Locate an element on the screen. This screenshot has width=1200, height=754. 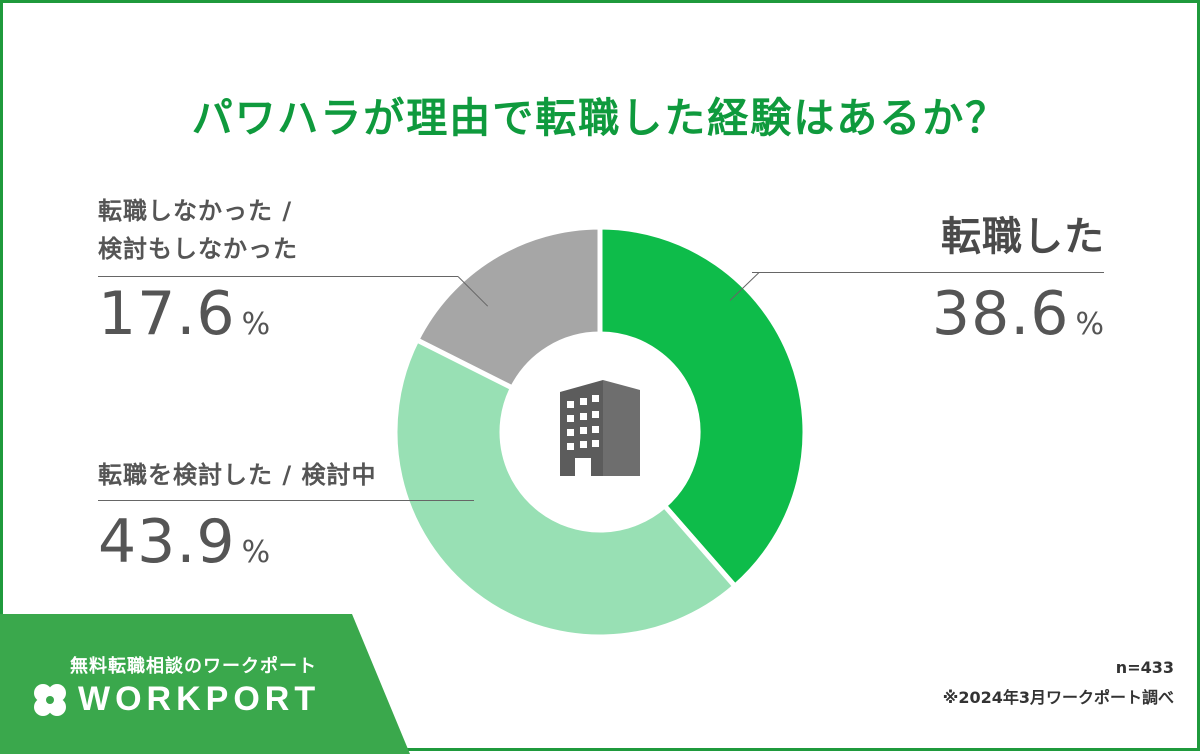
pct-not-unit: % is located at coordinates (256, 324).